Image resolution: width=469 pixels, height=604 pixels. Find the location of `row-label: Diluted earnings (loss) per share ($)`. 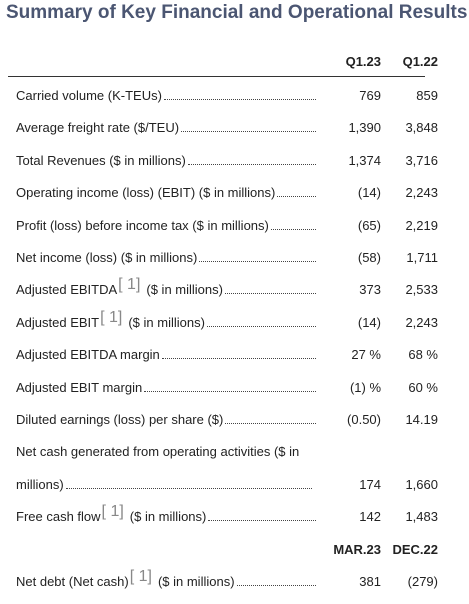

row-label: Diluted earnings (loss) per share ($) is located at coordinates (166, 420).